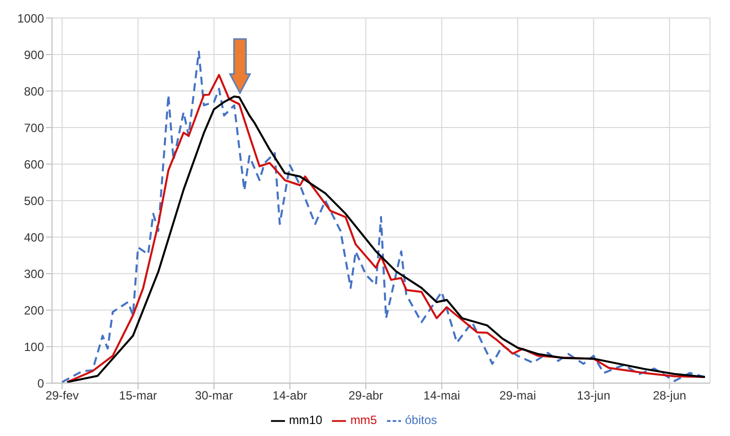 This screenshot has height=436, width=730. What do you see at coordinates (34, 273) in the screenshot?
I see `y-tick-label: 300` at bounding box center [34, 273].